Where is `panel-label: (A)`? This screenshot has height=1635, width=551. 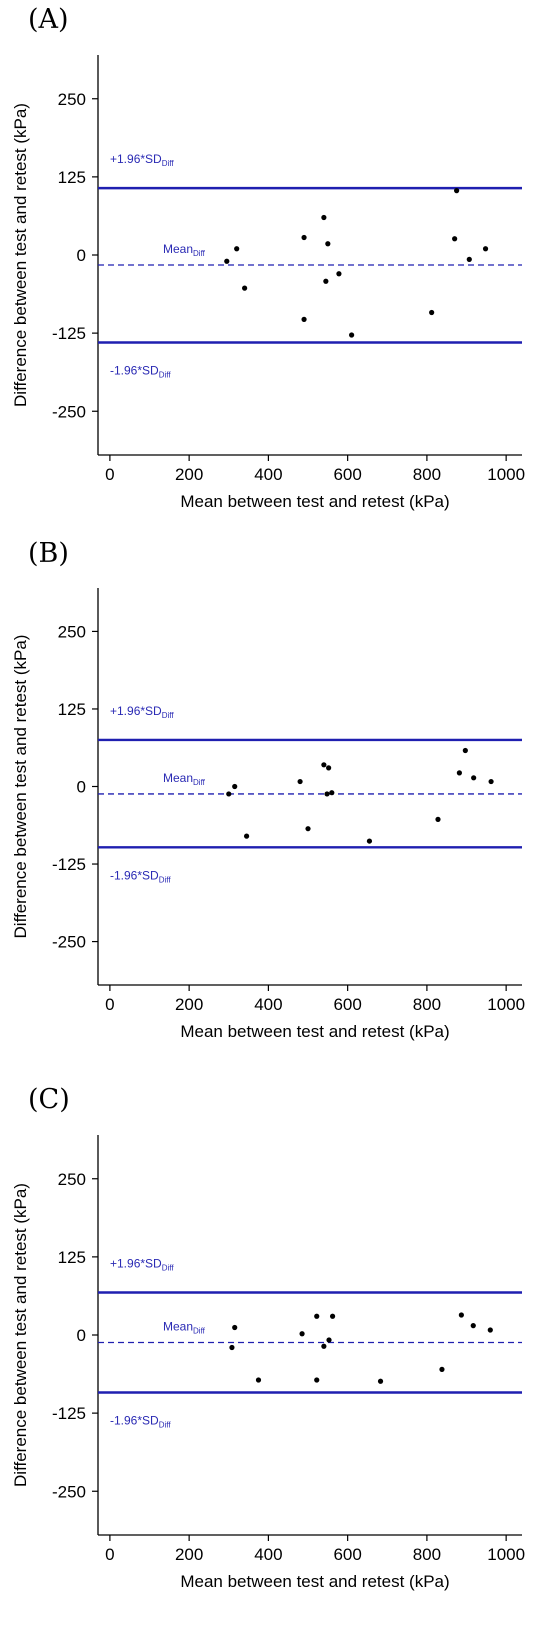 panel-label: (A) is located at coordinates (48, 19).